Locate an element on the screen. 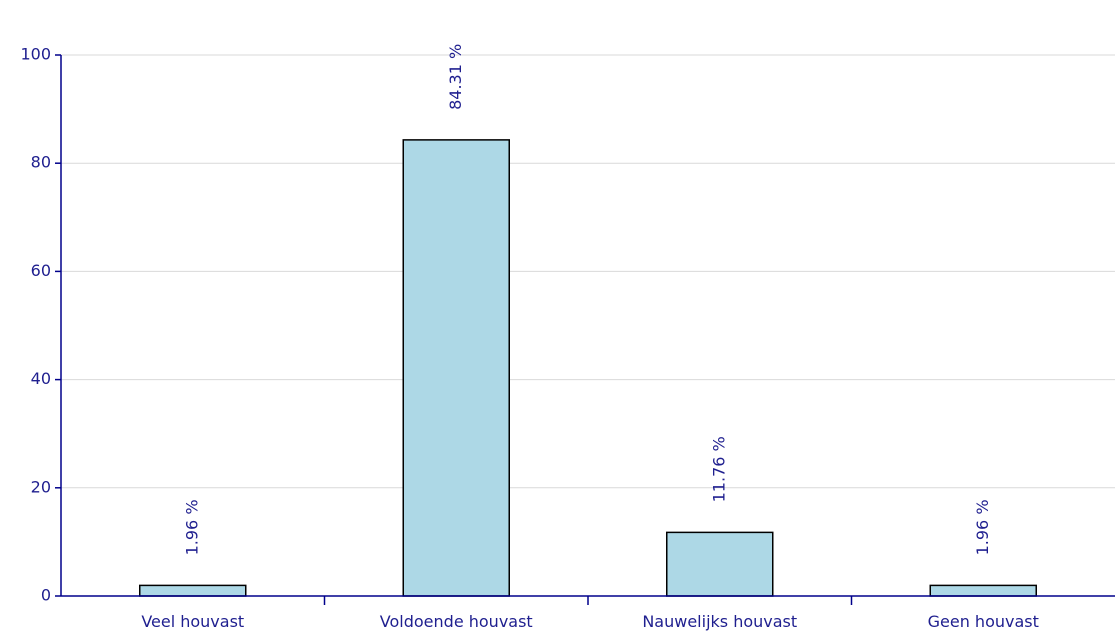  data-label-0: 1.96 % is located at coordinates (191, 527).